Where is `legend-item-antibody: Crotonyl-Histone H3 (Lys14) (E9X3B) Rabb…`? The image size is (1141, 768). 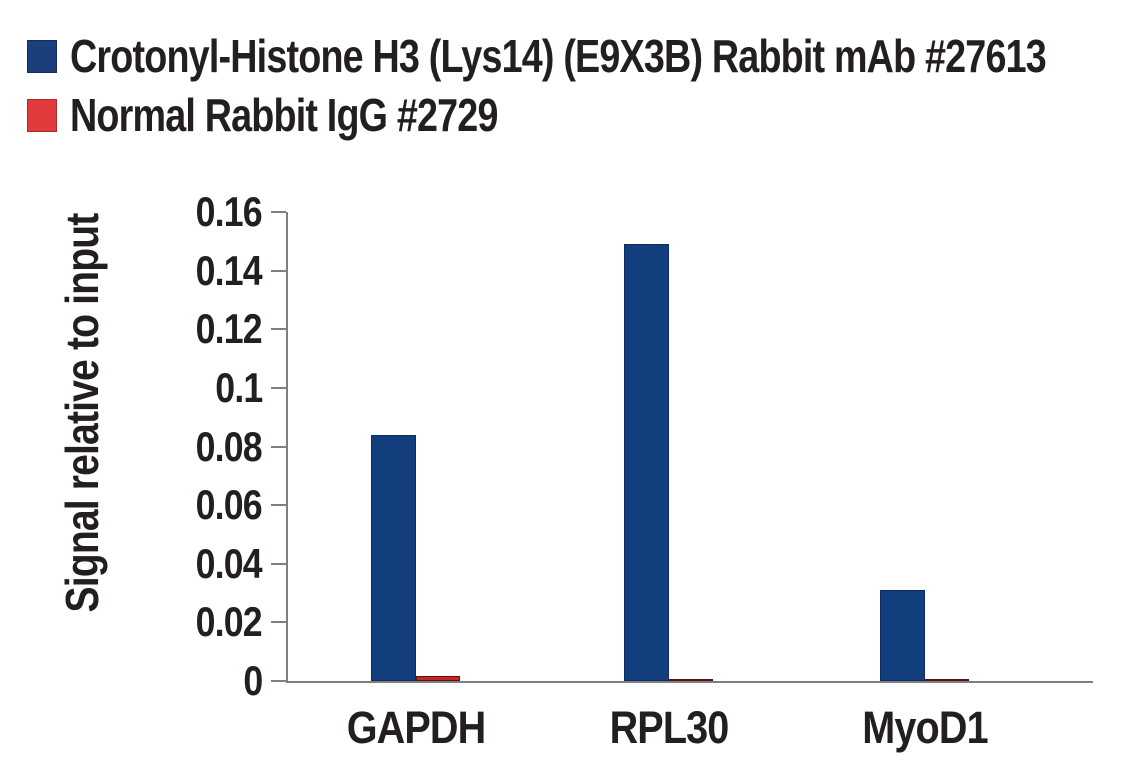 legend-item-antibody: Crotonyl-Histone H3 (Lys14) (E9X3B) Rabb… is located at coordinates (584, 56).